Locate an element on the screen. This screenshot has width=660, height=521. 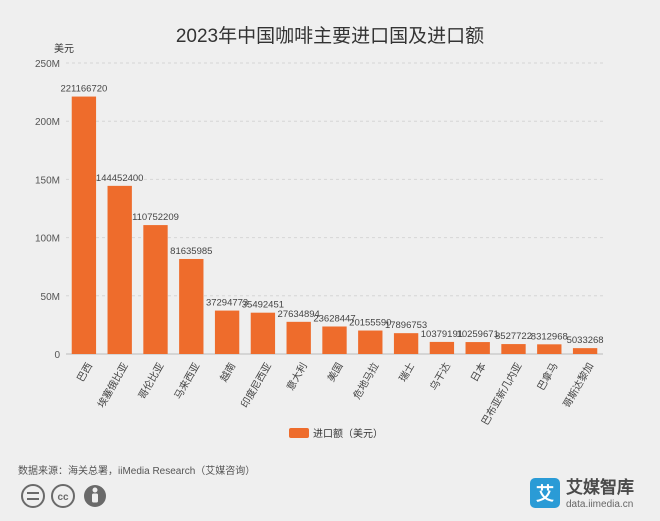
category-label: 危地马拉 is located at coordinates (365, 380).